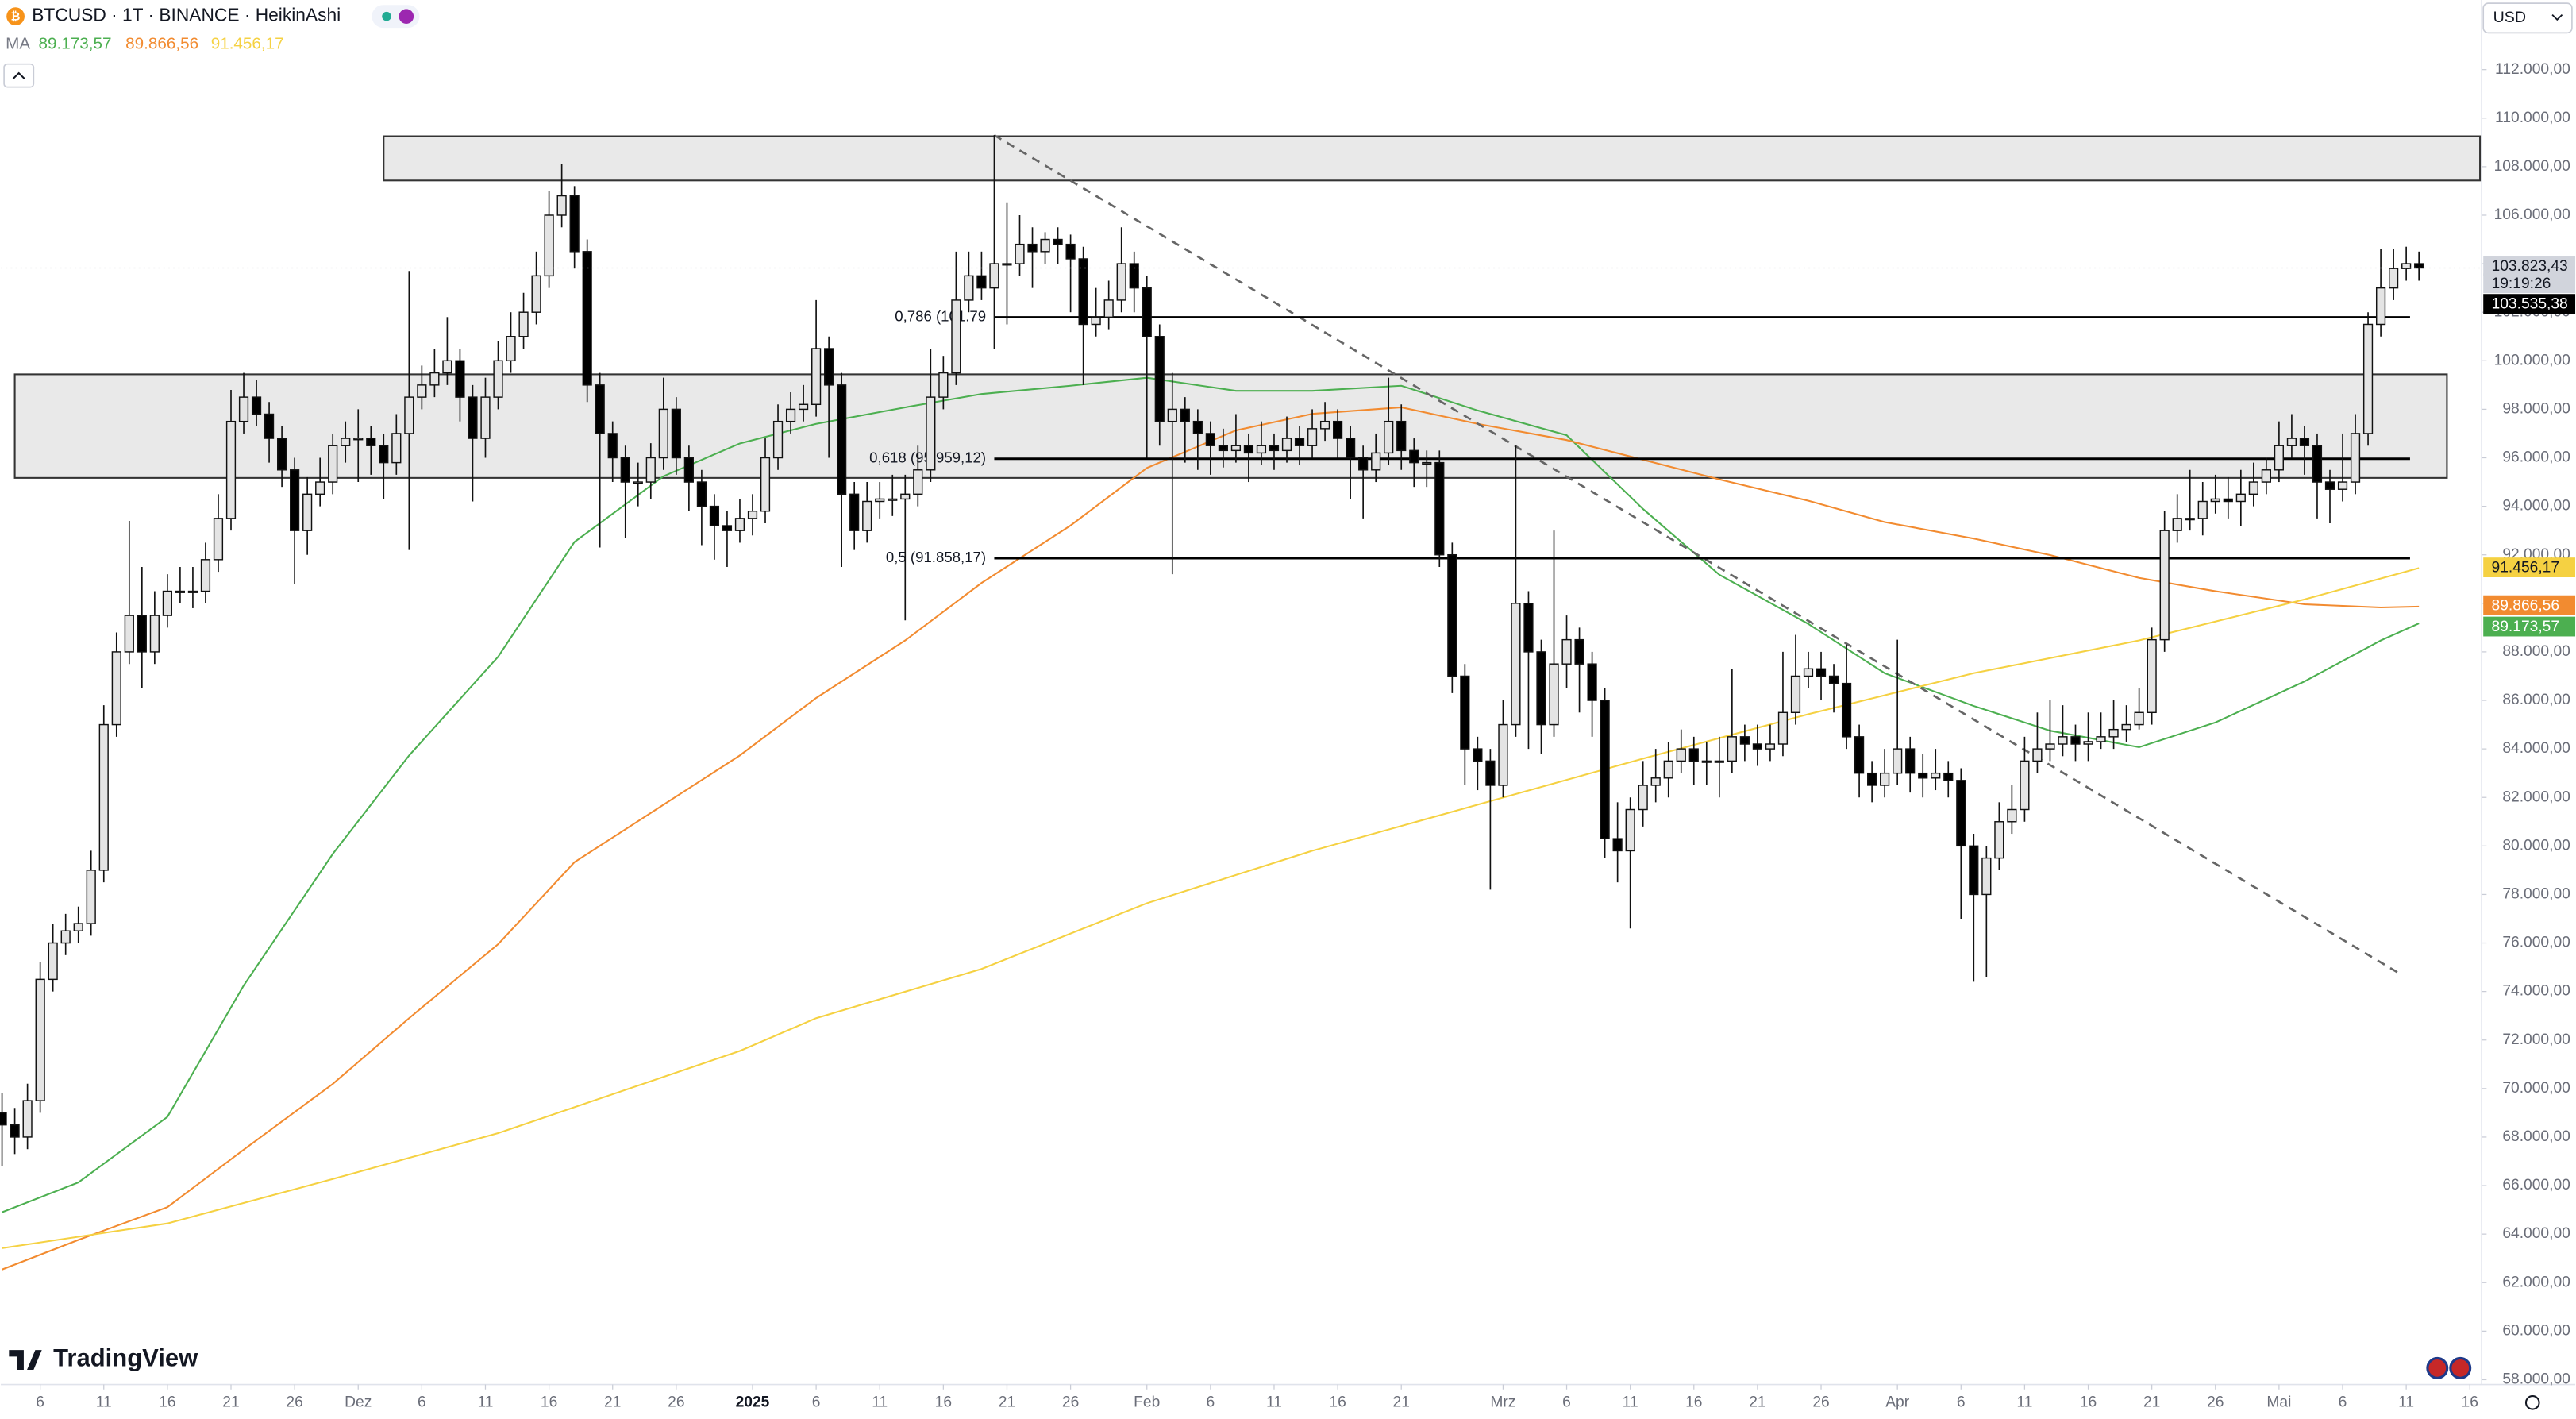 This screenshot has height=1419, width=2576. Describe the element at coordinates (2536, 652) in the screenshot. I see `y-tick-label: 88.000,00` at that location.